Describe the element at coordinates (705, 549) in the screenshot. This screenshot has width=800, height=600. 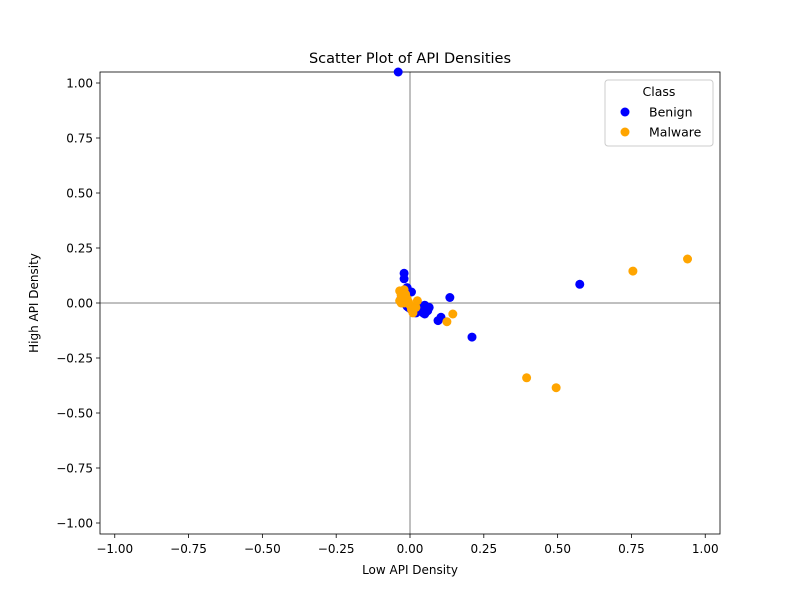
I see `x-tick-label: 1.00` at that location.